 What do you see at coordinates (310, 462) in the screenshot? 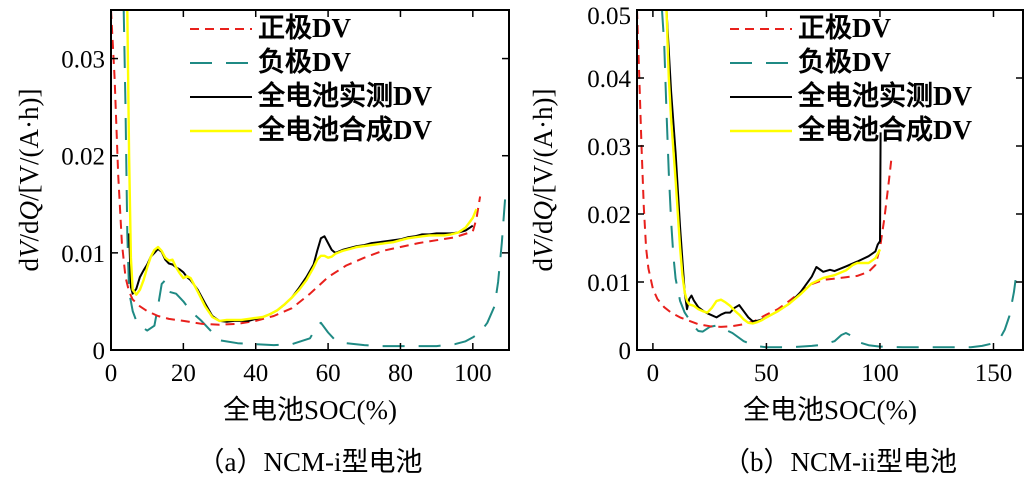
I see `caption-a: （a）NCM-i型电池` at bounding box center [310, 462].